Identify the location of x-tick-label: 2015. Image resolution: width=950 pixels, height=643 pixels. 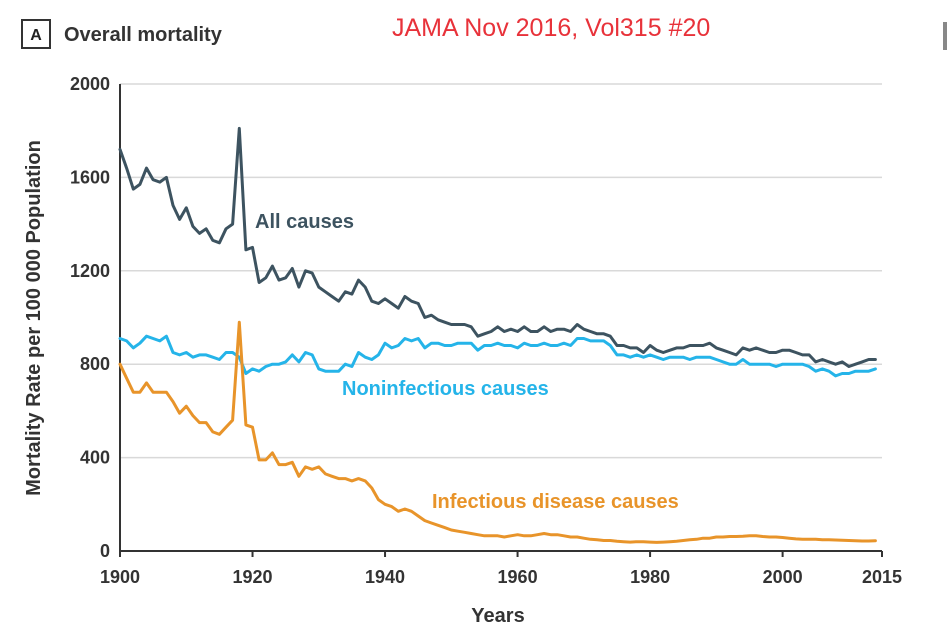
(882, 577).